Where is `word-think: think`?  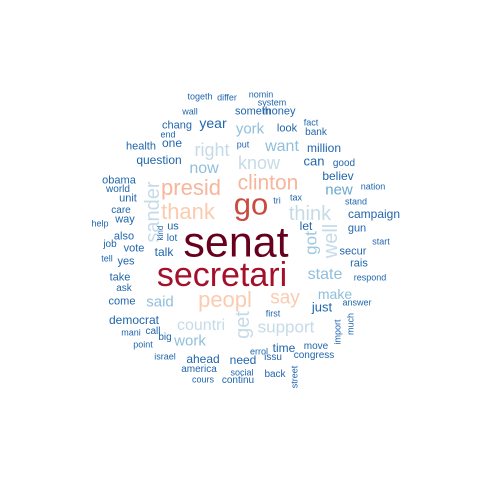 word-think: think is located at coordinates (310, 214).